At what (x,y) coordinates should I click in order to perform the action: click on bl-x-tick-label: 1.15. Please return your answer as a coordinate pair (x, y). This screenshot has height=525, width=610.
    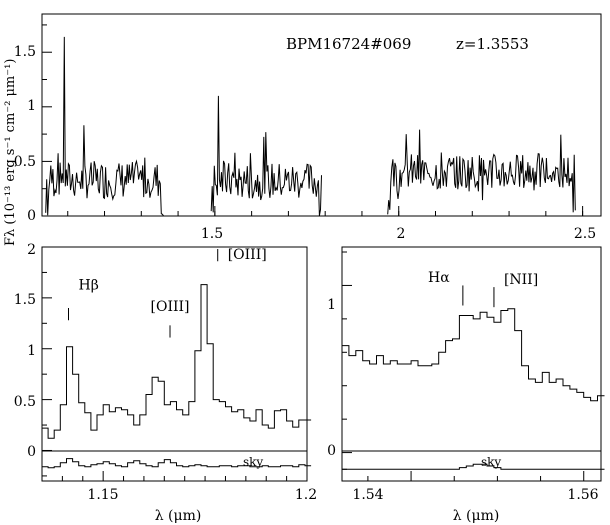
    Looking at the image, I should click on (102, 495).